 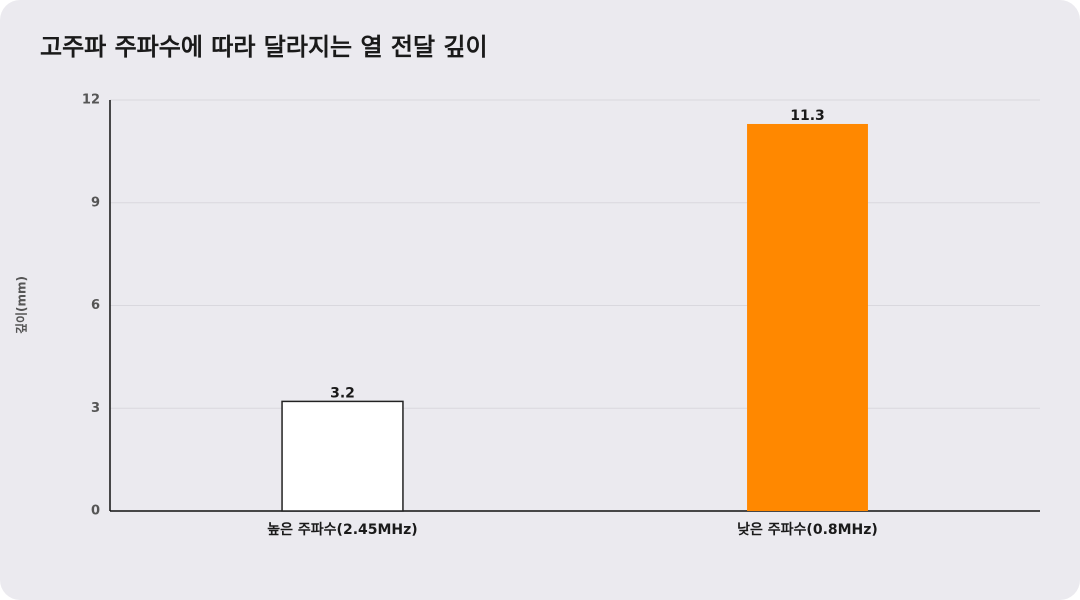 What do you see at coordinates (91, 100) in the screenshot?
I see `y-tick-label: 12` at bounding box center [91, 100].